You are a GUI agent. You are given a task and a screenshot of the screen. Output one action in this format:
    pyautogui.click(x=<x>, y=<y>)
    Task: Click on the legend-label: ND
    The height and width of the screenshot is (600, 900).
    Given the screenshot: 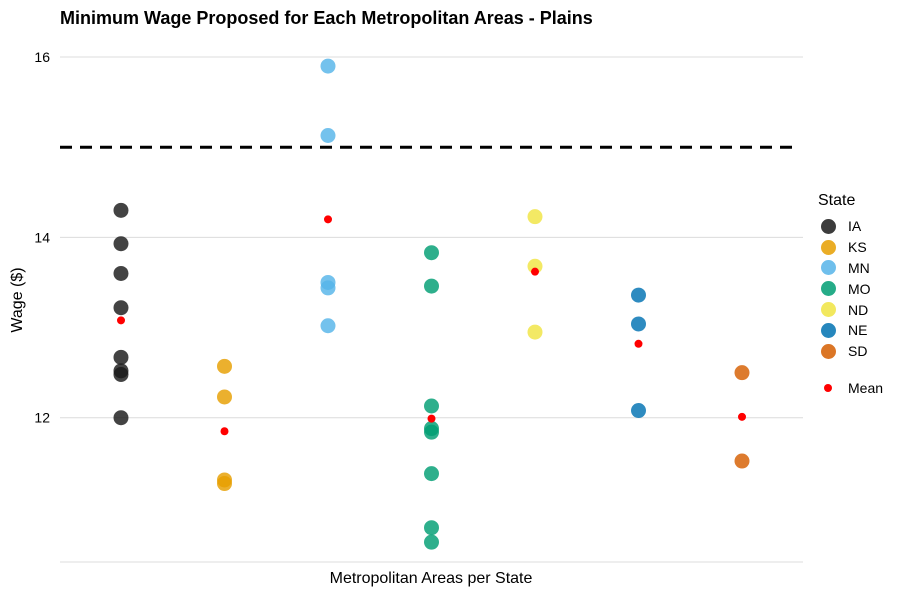 What is the action you would take?
    pyautogui.click(x=858, y=309)
    